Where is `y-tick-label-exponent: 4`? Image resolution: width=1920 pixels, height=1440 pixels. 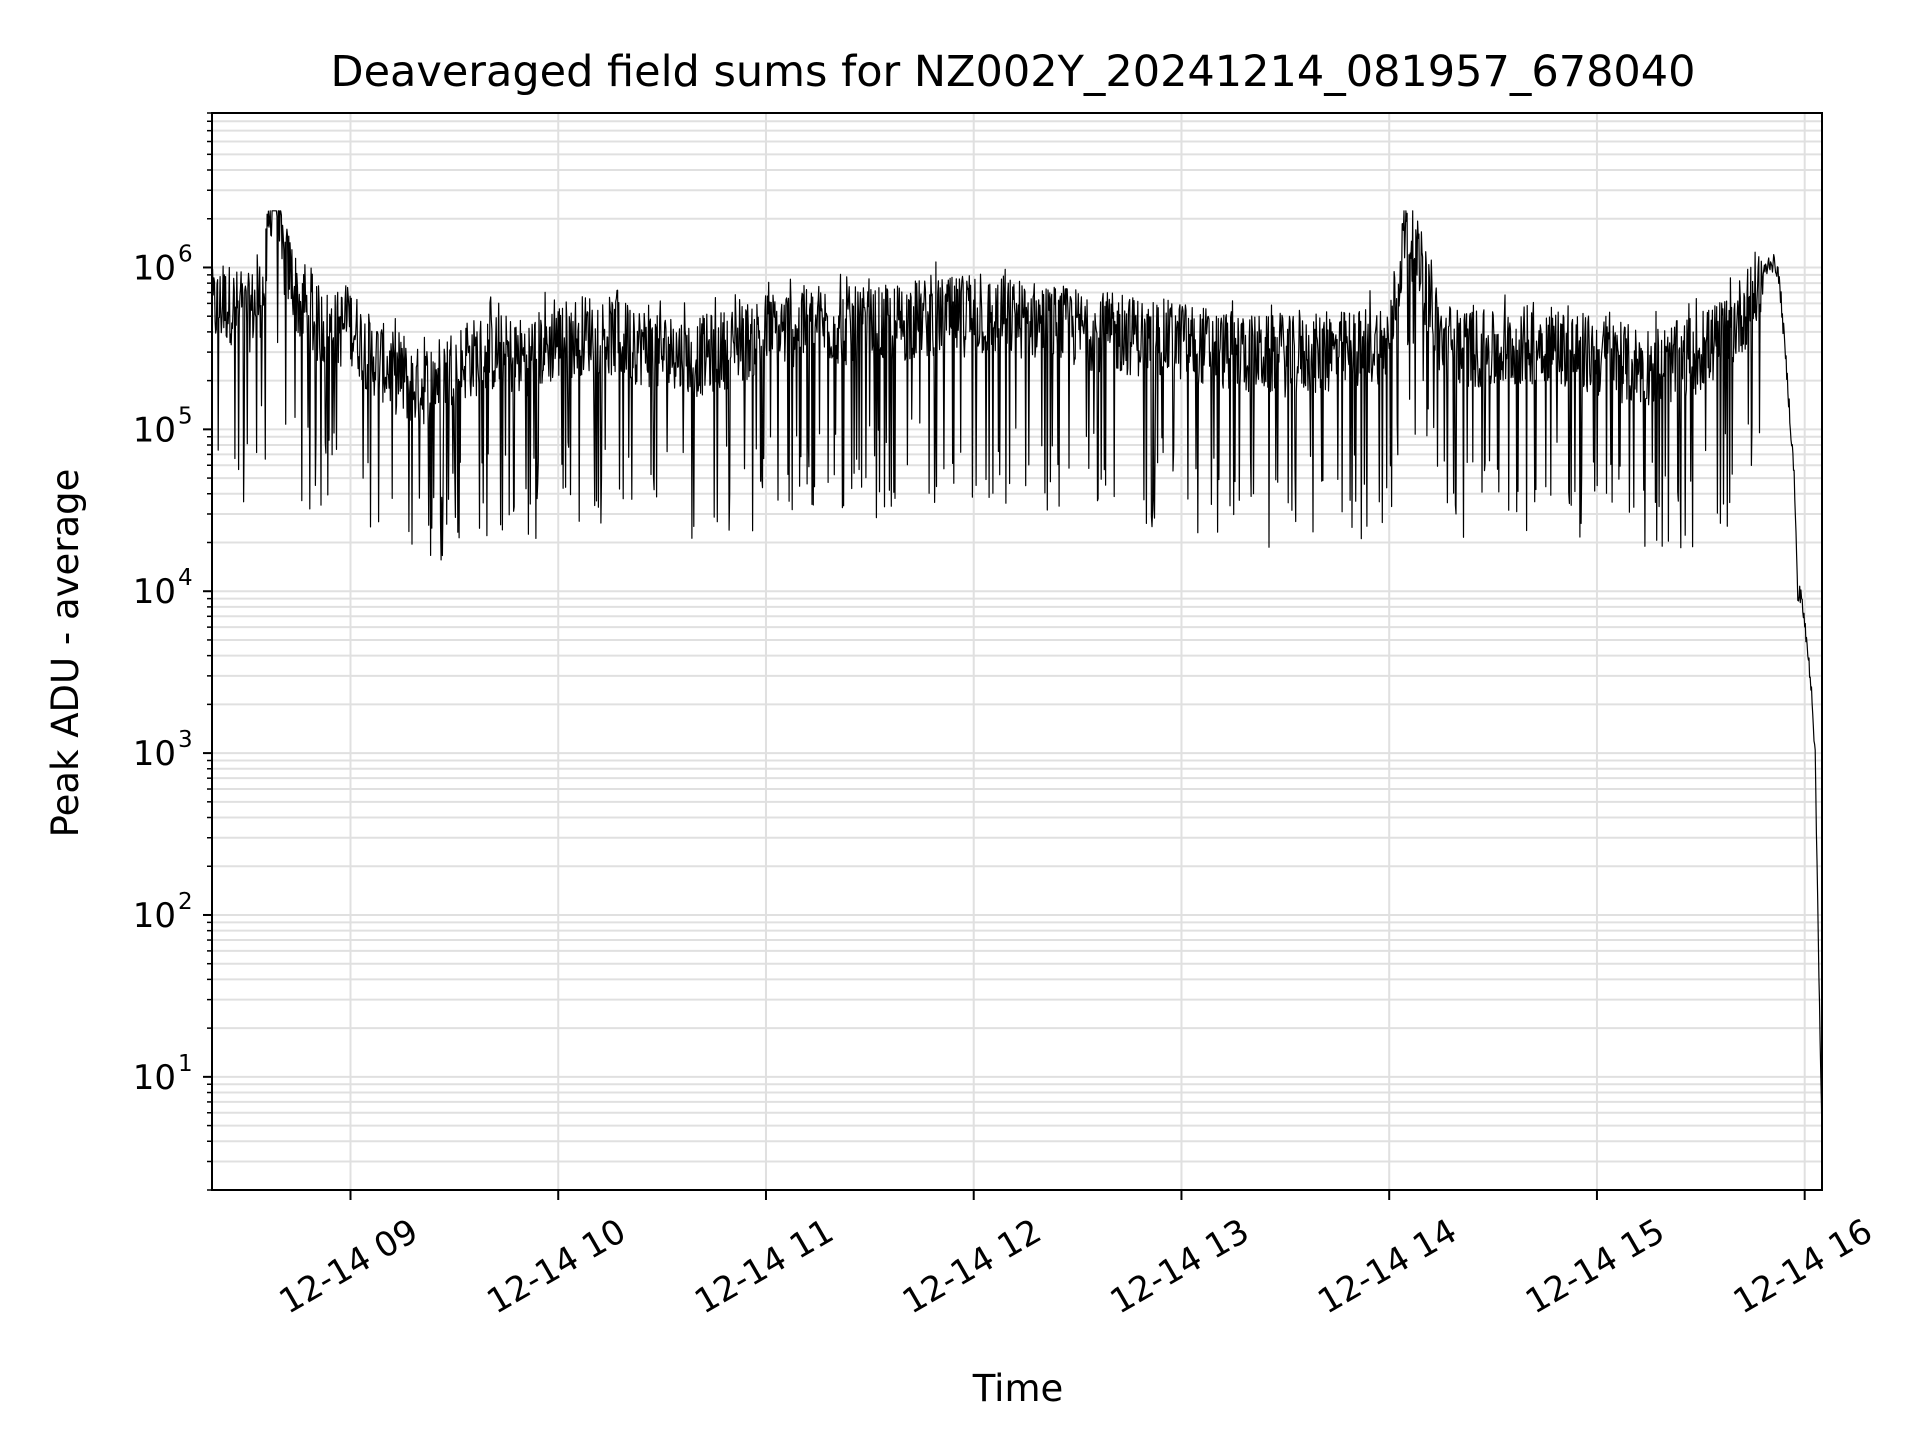
y-tick-label-exponent: 4 is located at coordinates (185, 578).